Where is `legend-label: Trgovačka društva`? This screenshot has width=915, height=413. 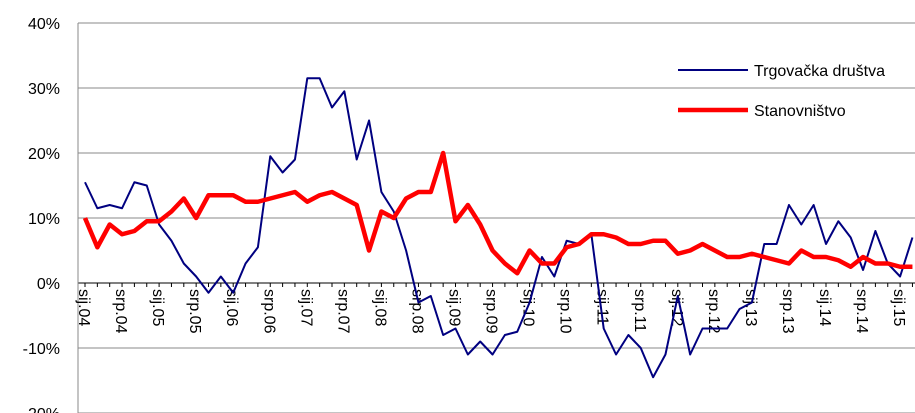
legend-label: Trgovačka društva is located at coordinates (819, 71).